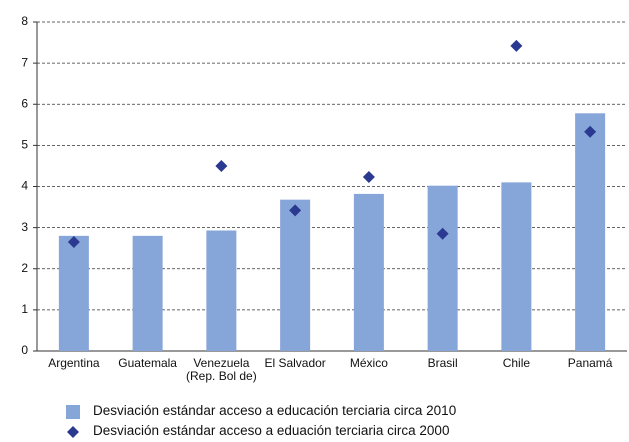 The height and width of the screenshot is (442, 629). What do you see at coordinates (590, 363) in the screenshot?
I see `x-tick-label: Panamá` at bounding box center [590, 363].